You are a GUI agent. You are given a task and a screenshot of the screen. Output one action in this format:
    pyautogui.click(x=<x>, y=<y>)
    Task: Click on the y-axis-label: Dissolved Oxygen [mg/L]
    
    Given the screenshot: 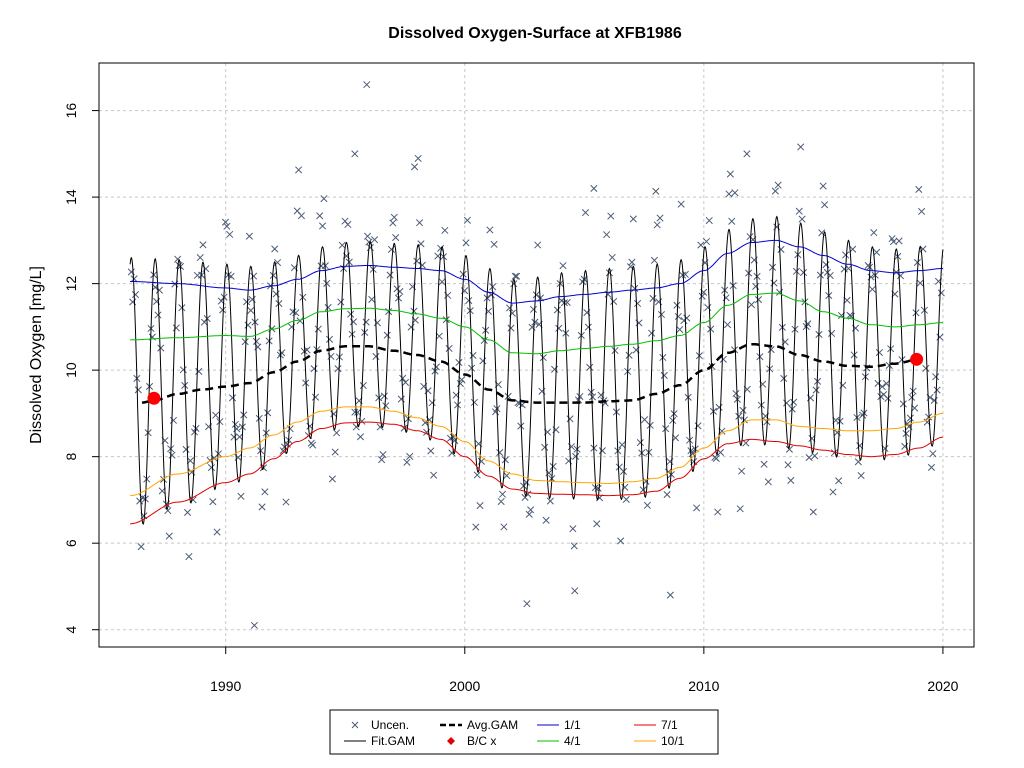 What is the action you would take?
    pyautogui.click(x=36, y=355)
    